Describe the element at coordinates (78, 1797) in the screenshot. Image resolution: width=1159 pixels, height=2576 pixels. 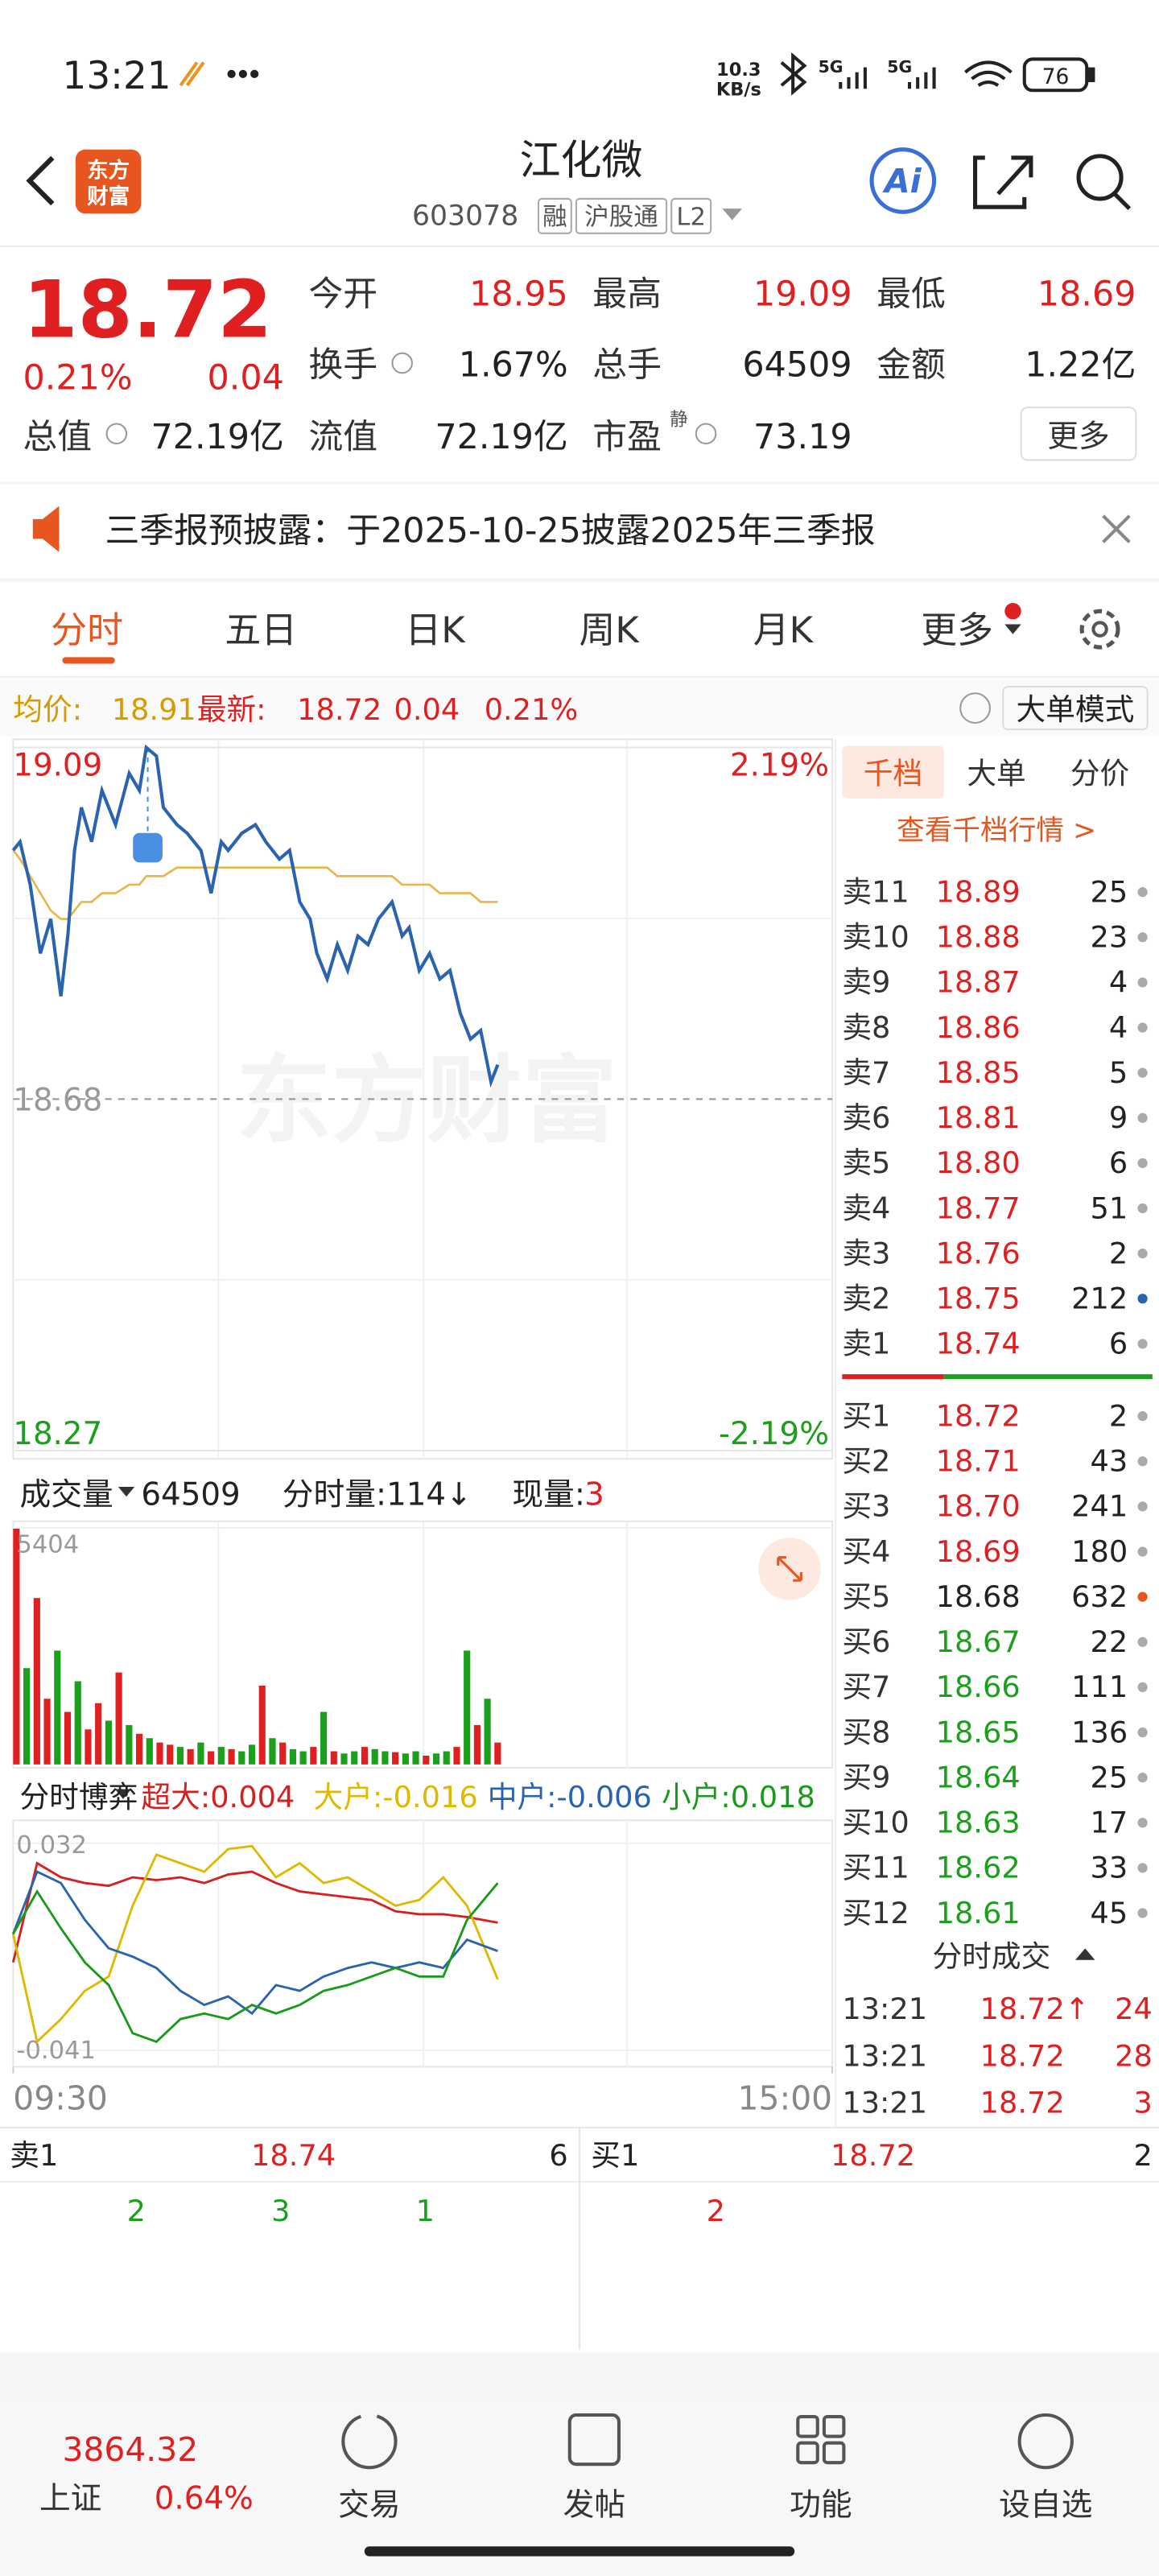
I see `flow-title: 分时博弈` at that location.